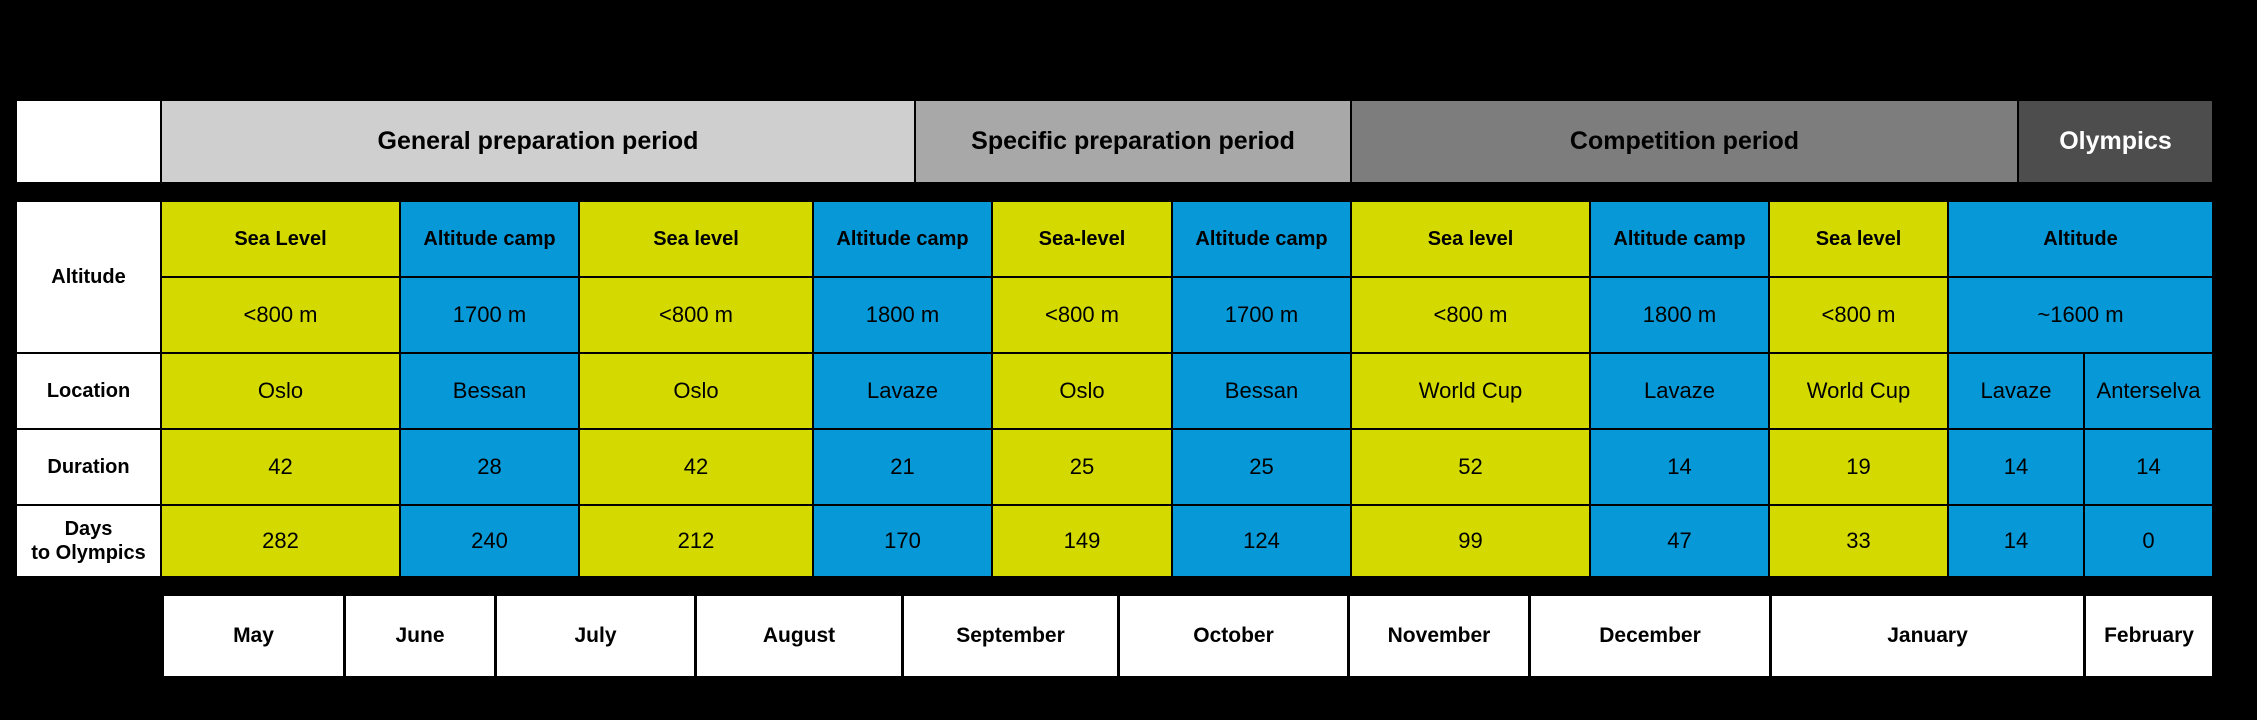 This screenshot has width=2257, height=720. What do you see at coordinates (489, 467) in the screenshot?
I see `block-duration: 28` at bounding box center [489, 467].